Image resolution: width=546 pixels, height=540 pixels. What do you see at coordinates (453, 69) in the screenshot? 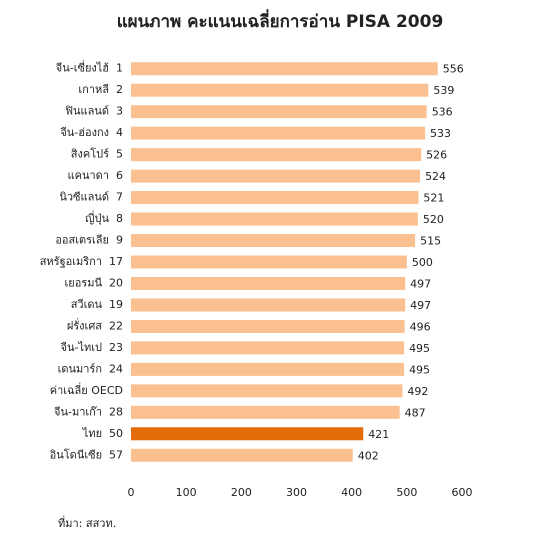
I see `value-label: 556` at bounding box center [453, 69].